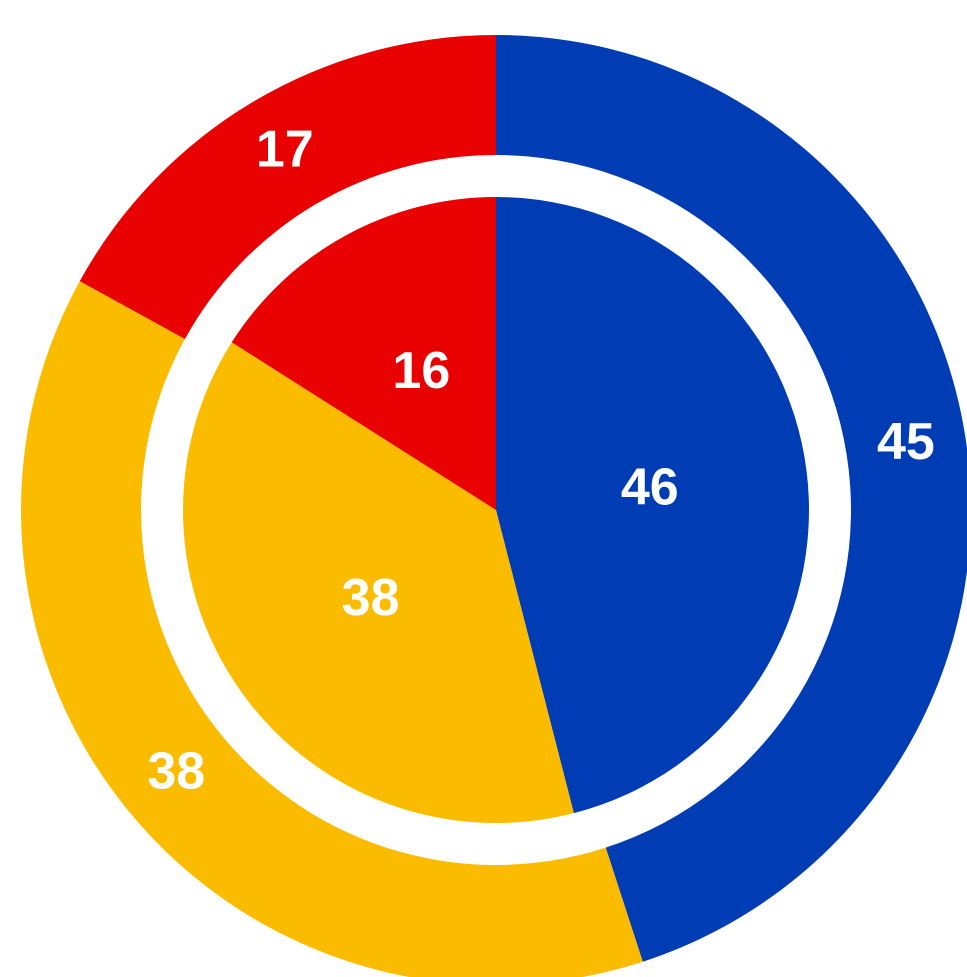  What do you see at coordinates (421, 371) in the screenshot?
I see `data-label: 16` at bounding box center [421, 371].